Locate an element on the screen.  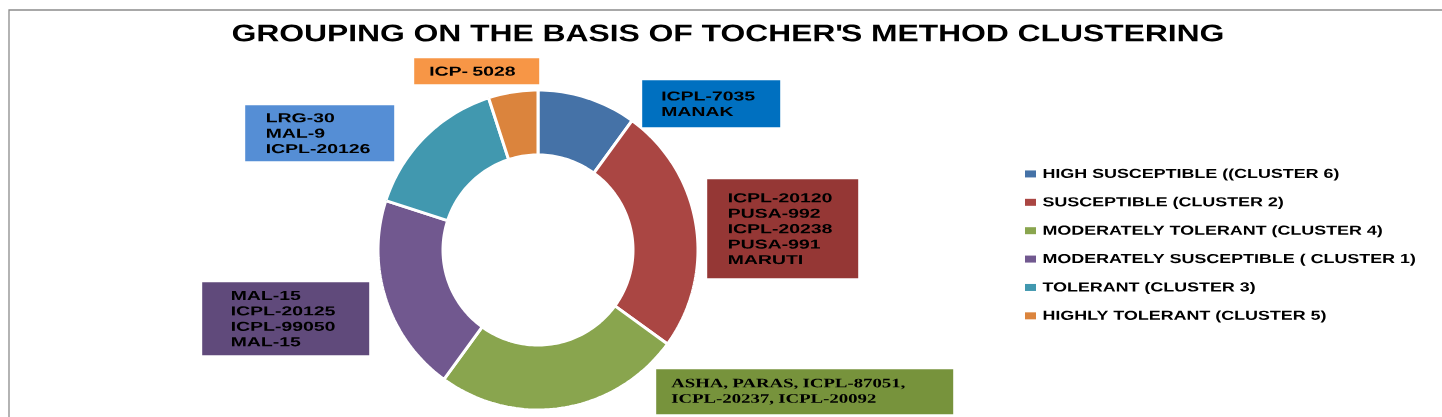
text: ICPL-20120 PUSA-992 ICPL-20238 PUSA-991 MARUTI is located at coordinates (780, 229).